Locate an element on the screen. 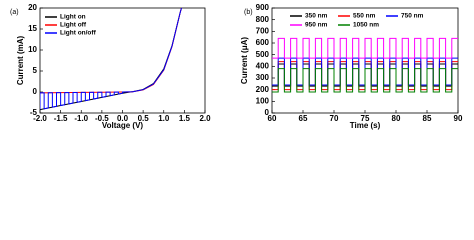  y-tick-label: 100 is located at coordinates (263, 100).